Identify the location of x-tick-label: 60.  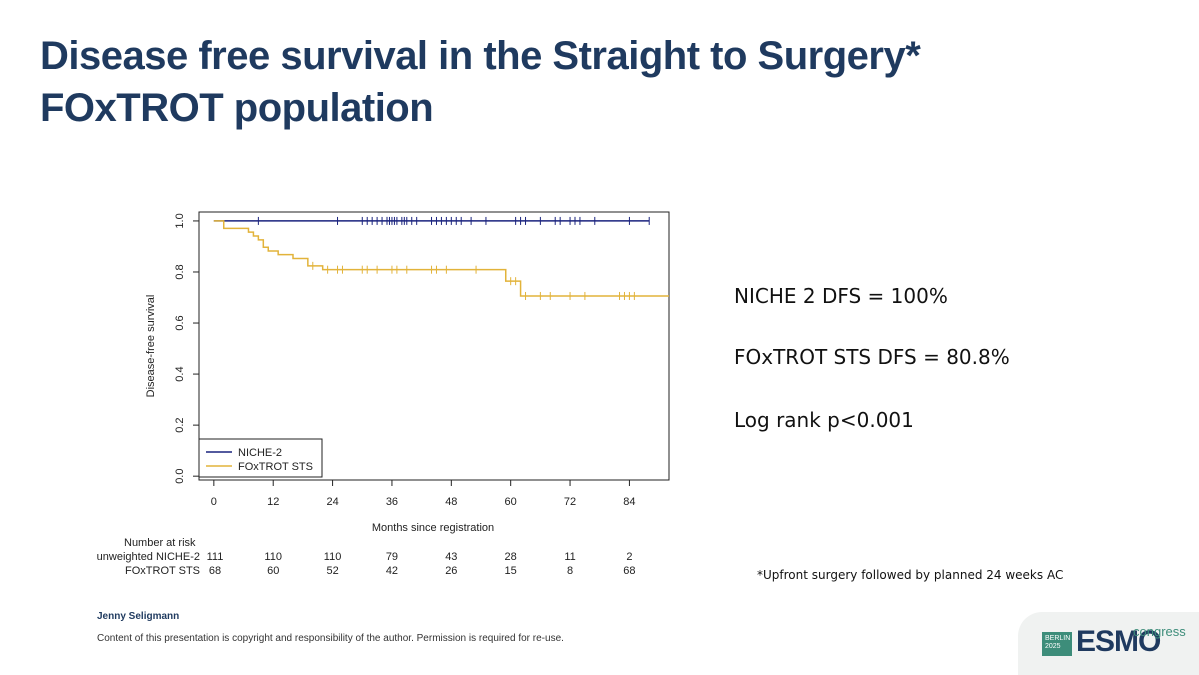
(511, 502).